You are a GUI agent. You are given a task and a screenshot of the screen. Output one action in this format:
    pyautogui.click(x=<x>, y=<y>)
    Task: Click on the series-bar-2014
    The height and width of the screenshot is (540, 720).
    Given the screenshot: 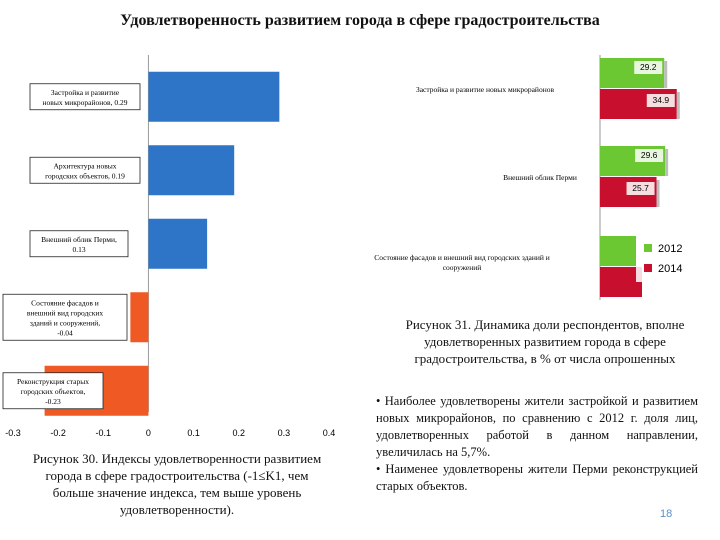 What is the action you would take?
    pyautogui.click(x=621, y=282)
    